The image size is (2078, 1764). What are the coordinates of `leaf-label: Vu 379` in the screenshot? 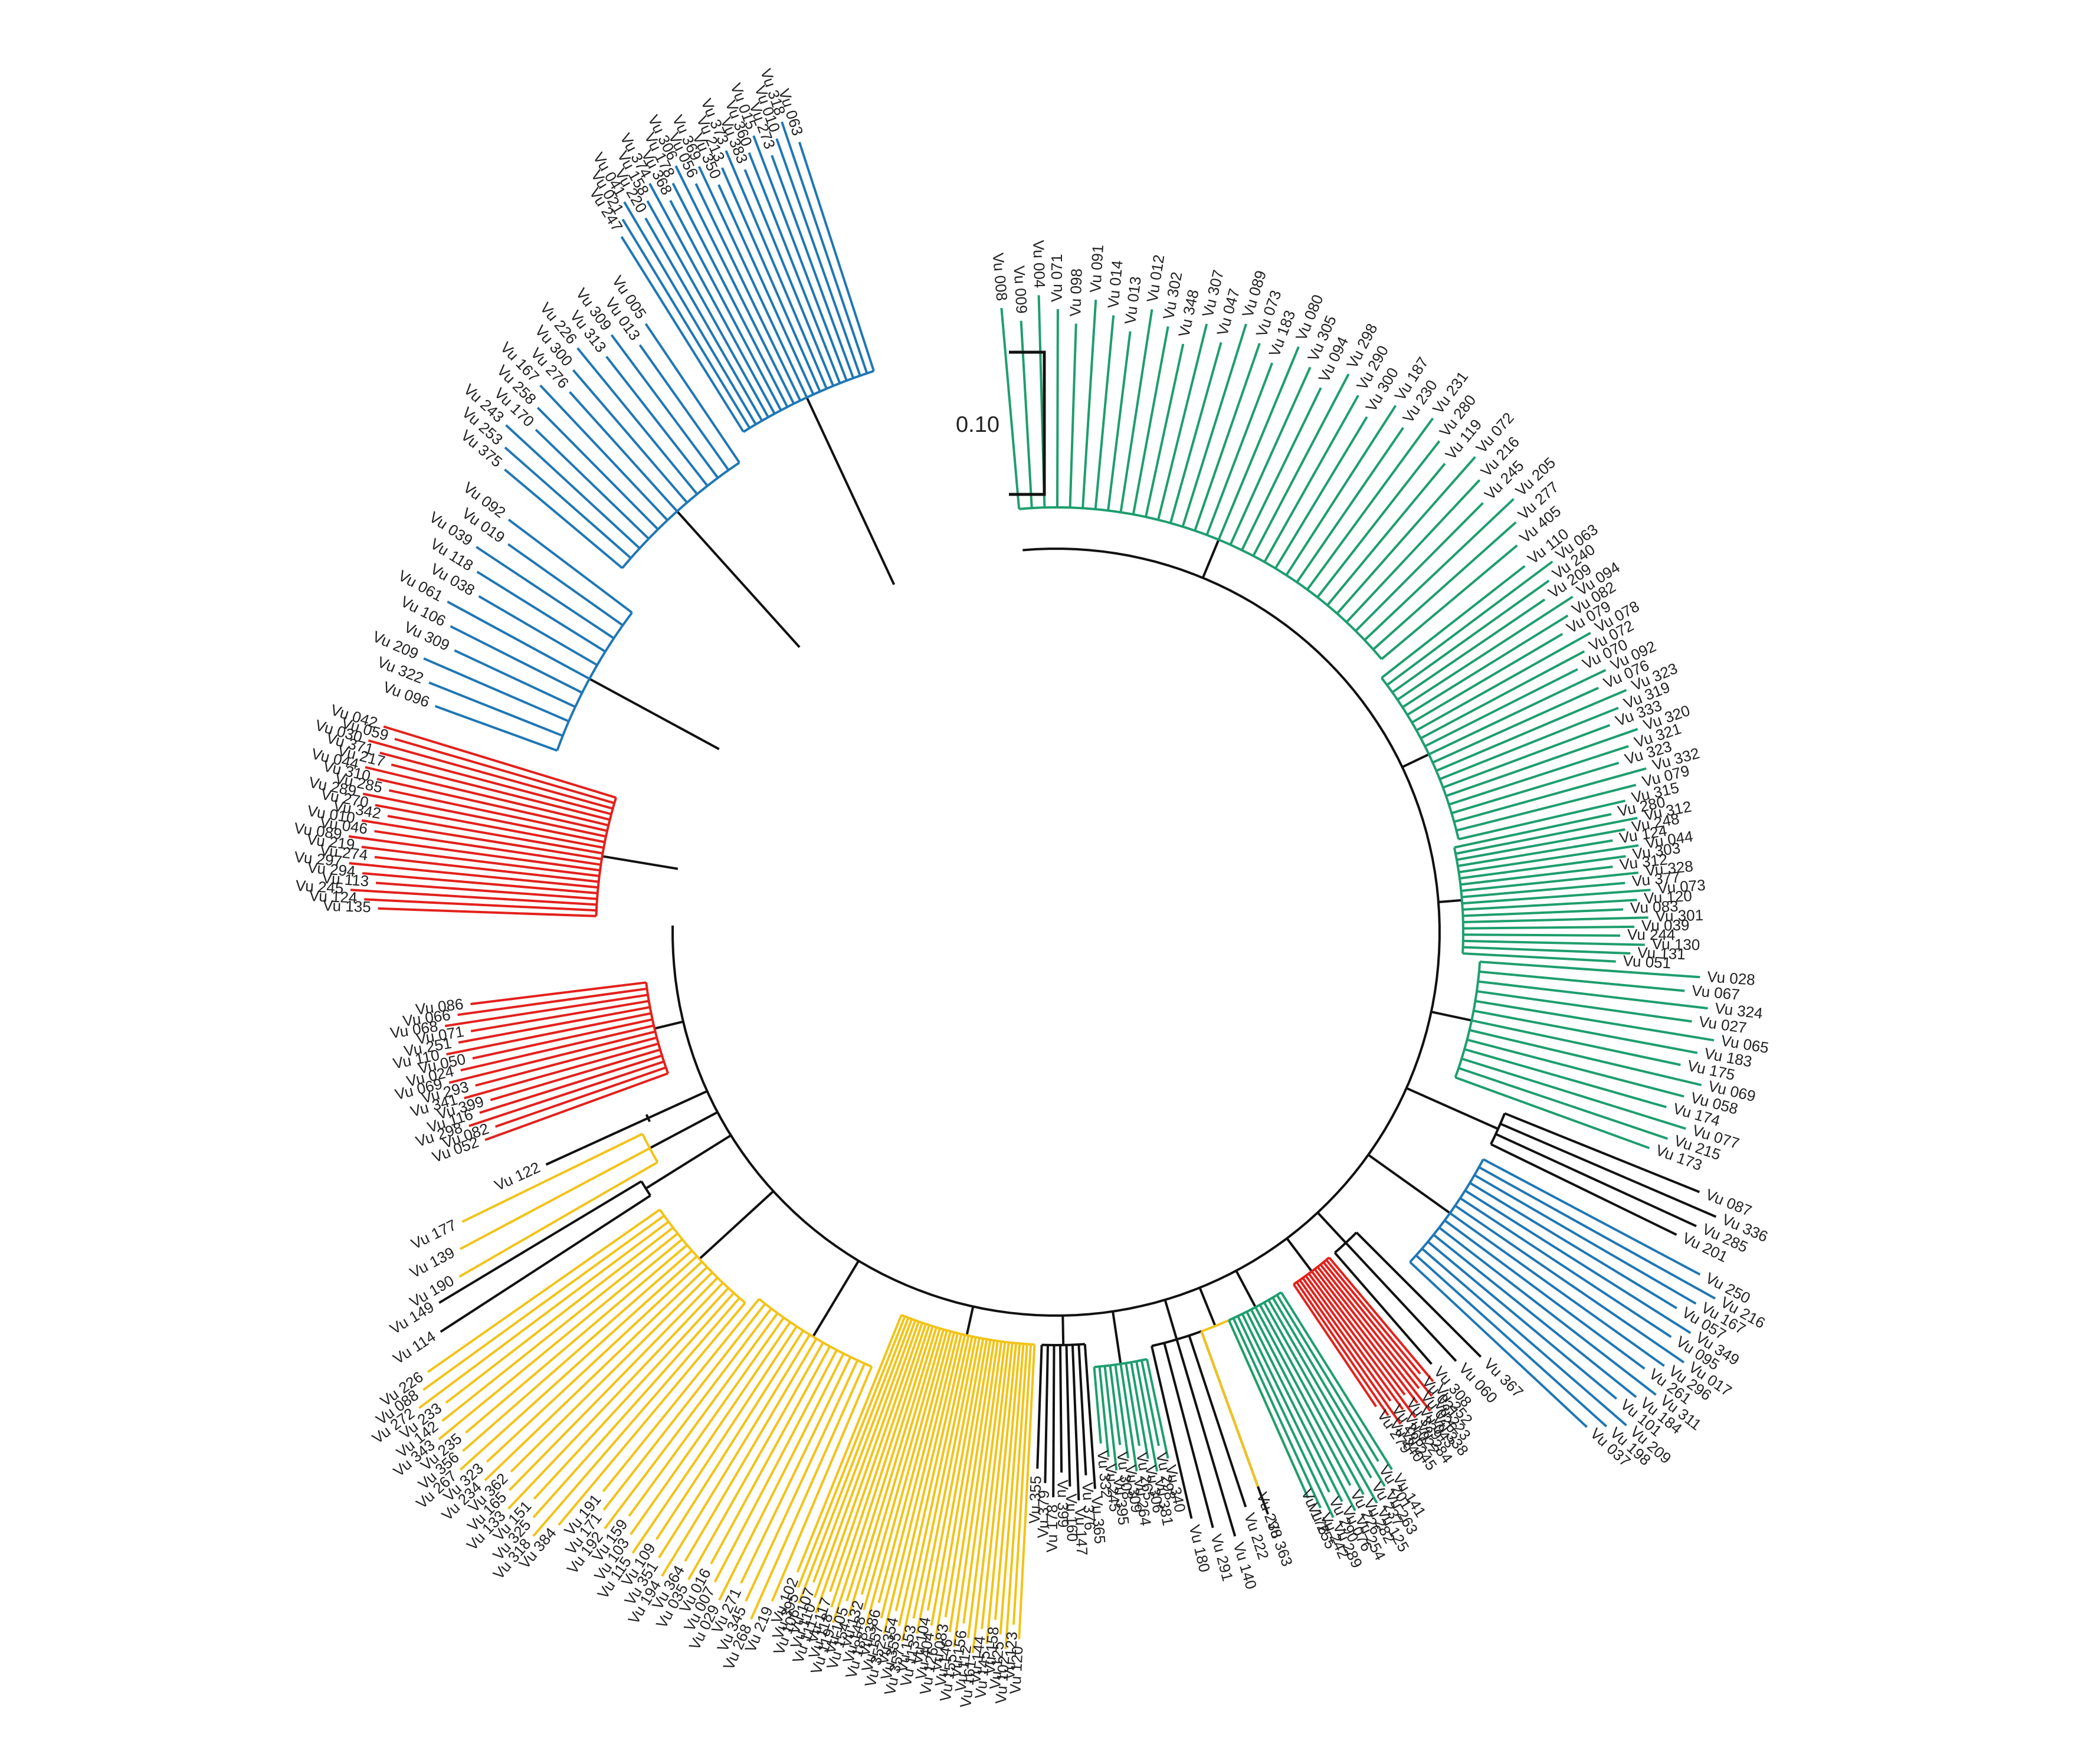 It's located at (1043, 1514).